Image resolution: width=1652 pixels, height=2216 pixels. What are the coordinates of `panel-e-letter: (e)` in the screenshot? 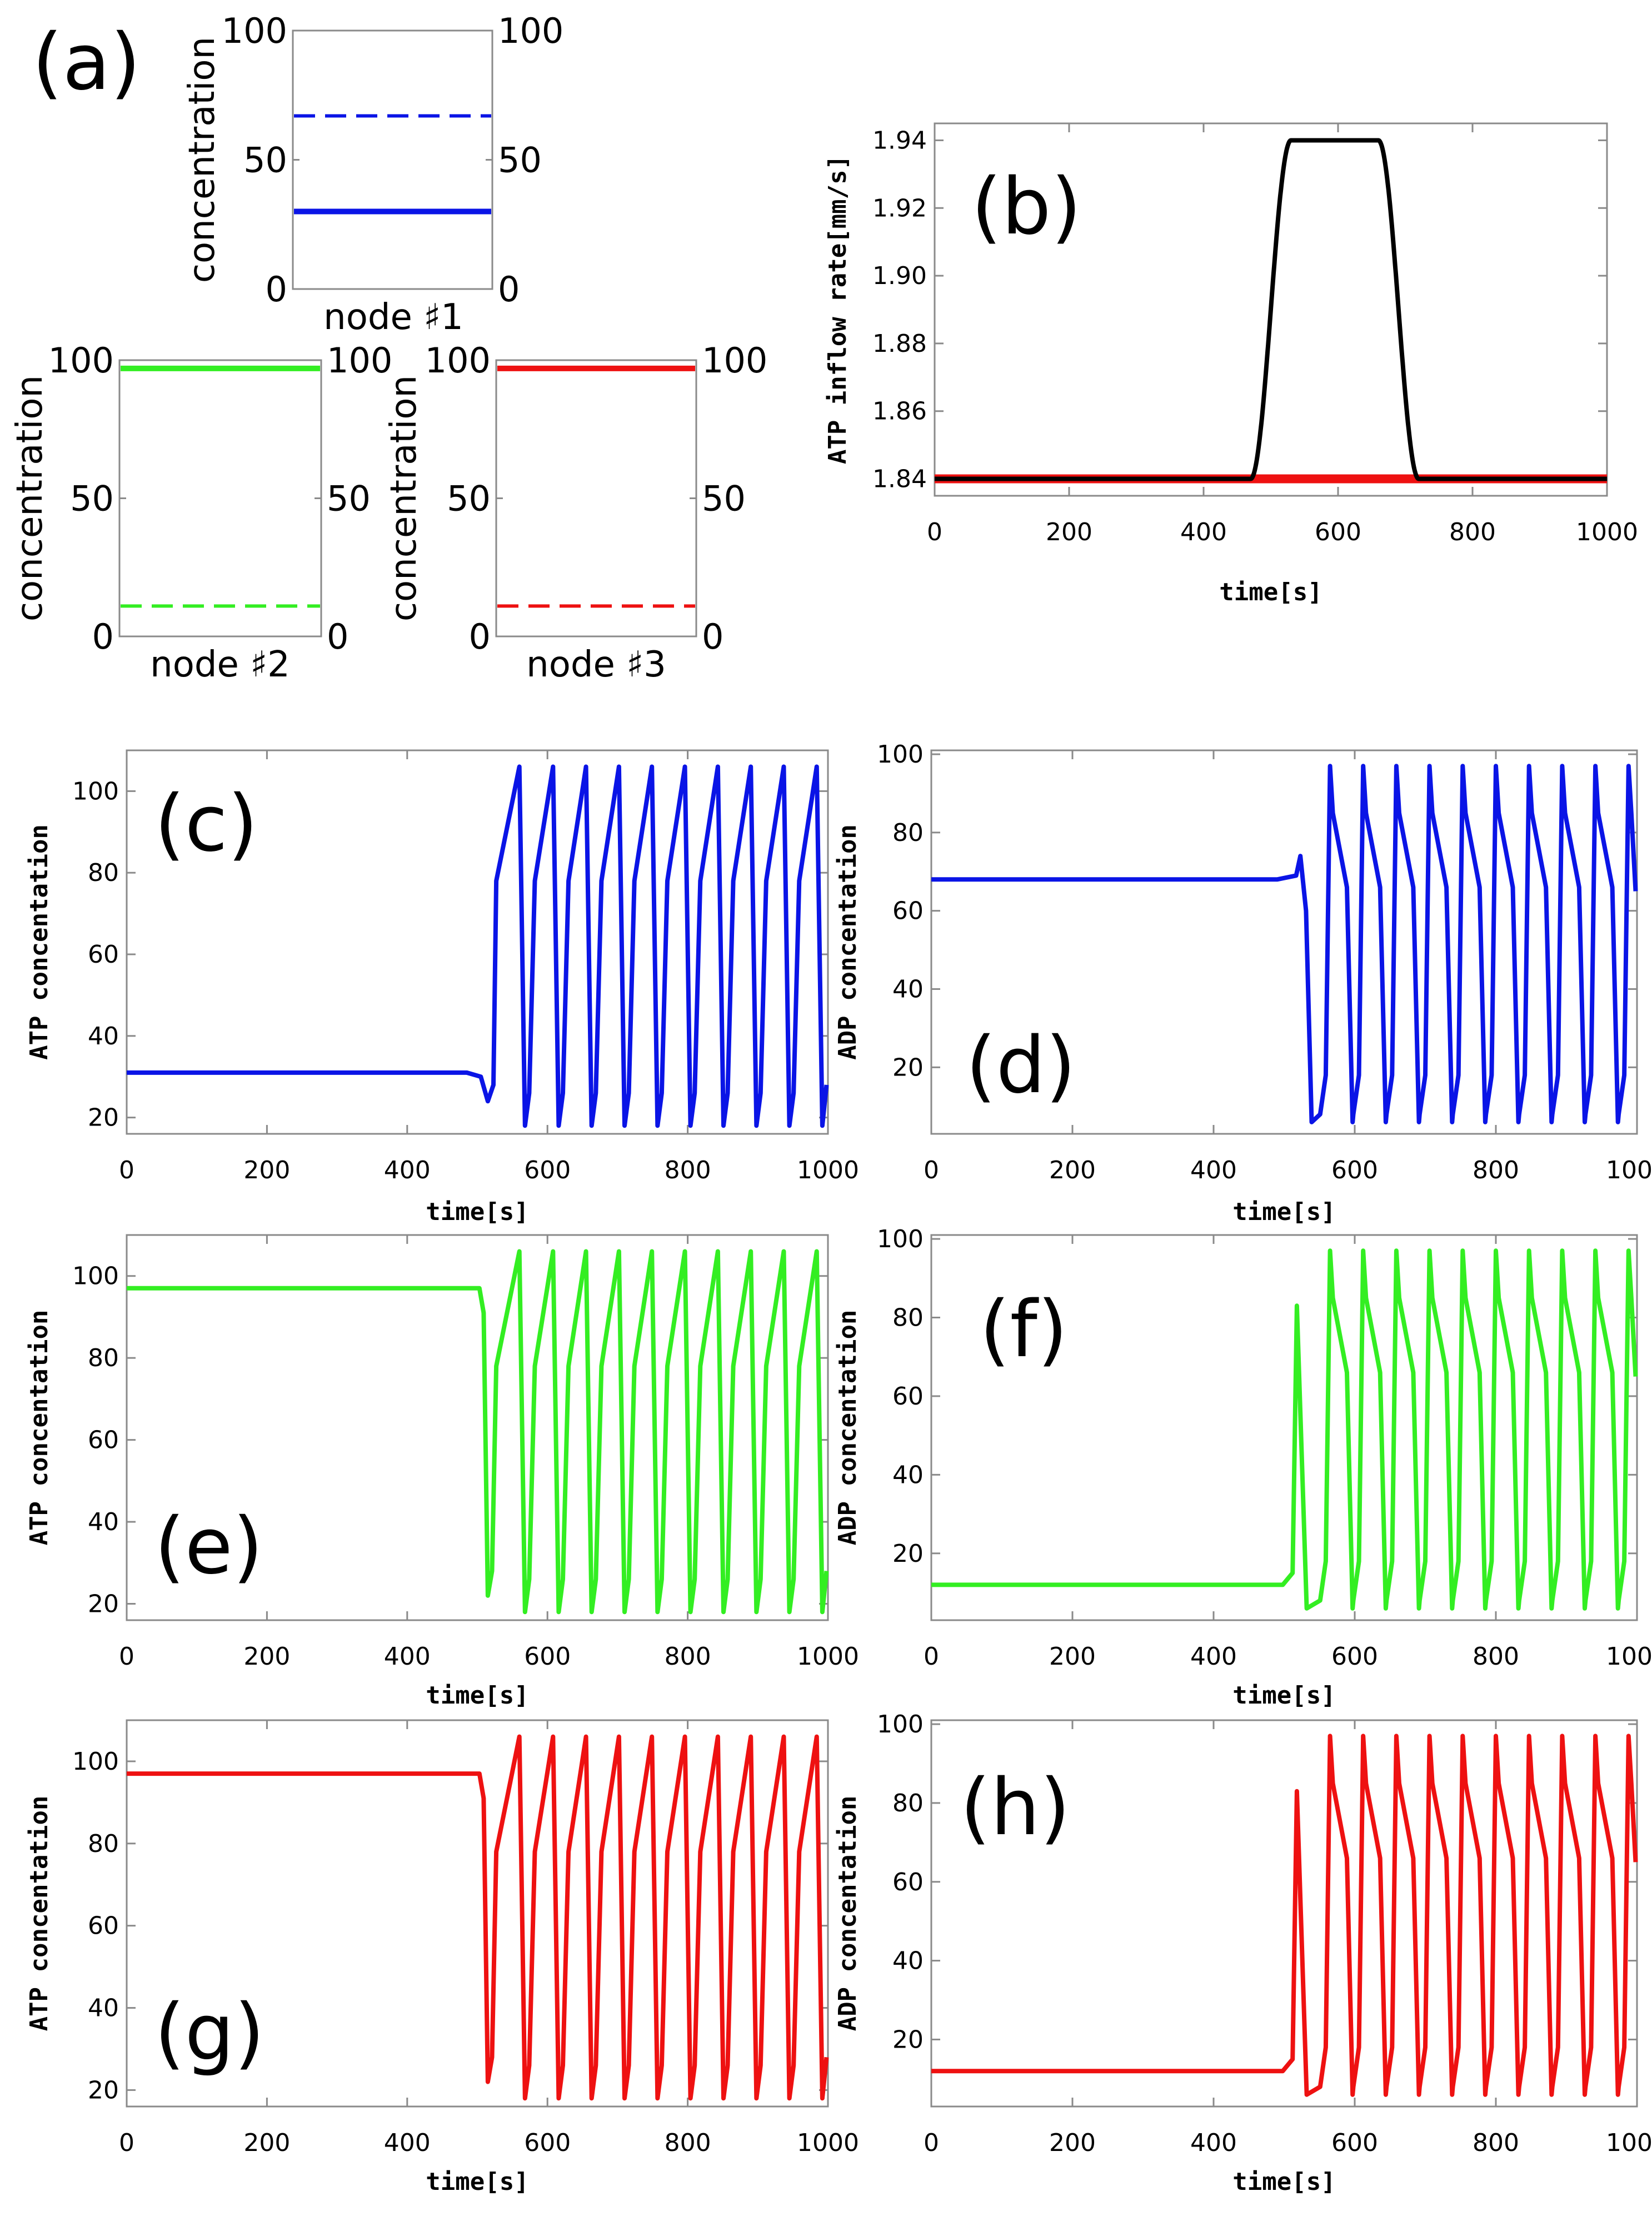 It's located at (208, 1546).